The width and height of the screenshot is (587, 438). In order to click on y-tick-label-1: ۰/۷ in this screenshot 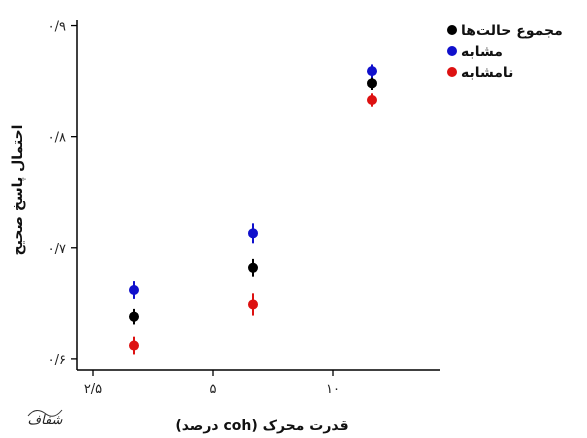, I will do `click(57, 249)`.